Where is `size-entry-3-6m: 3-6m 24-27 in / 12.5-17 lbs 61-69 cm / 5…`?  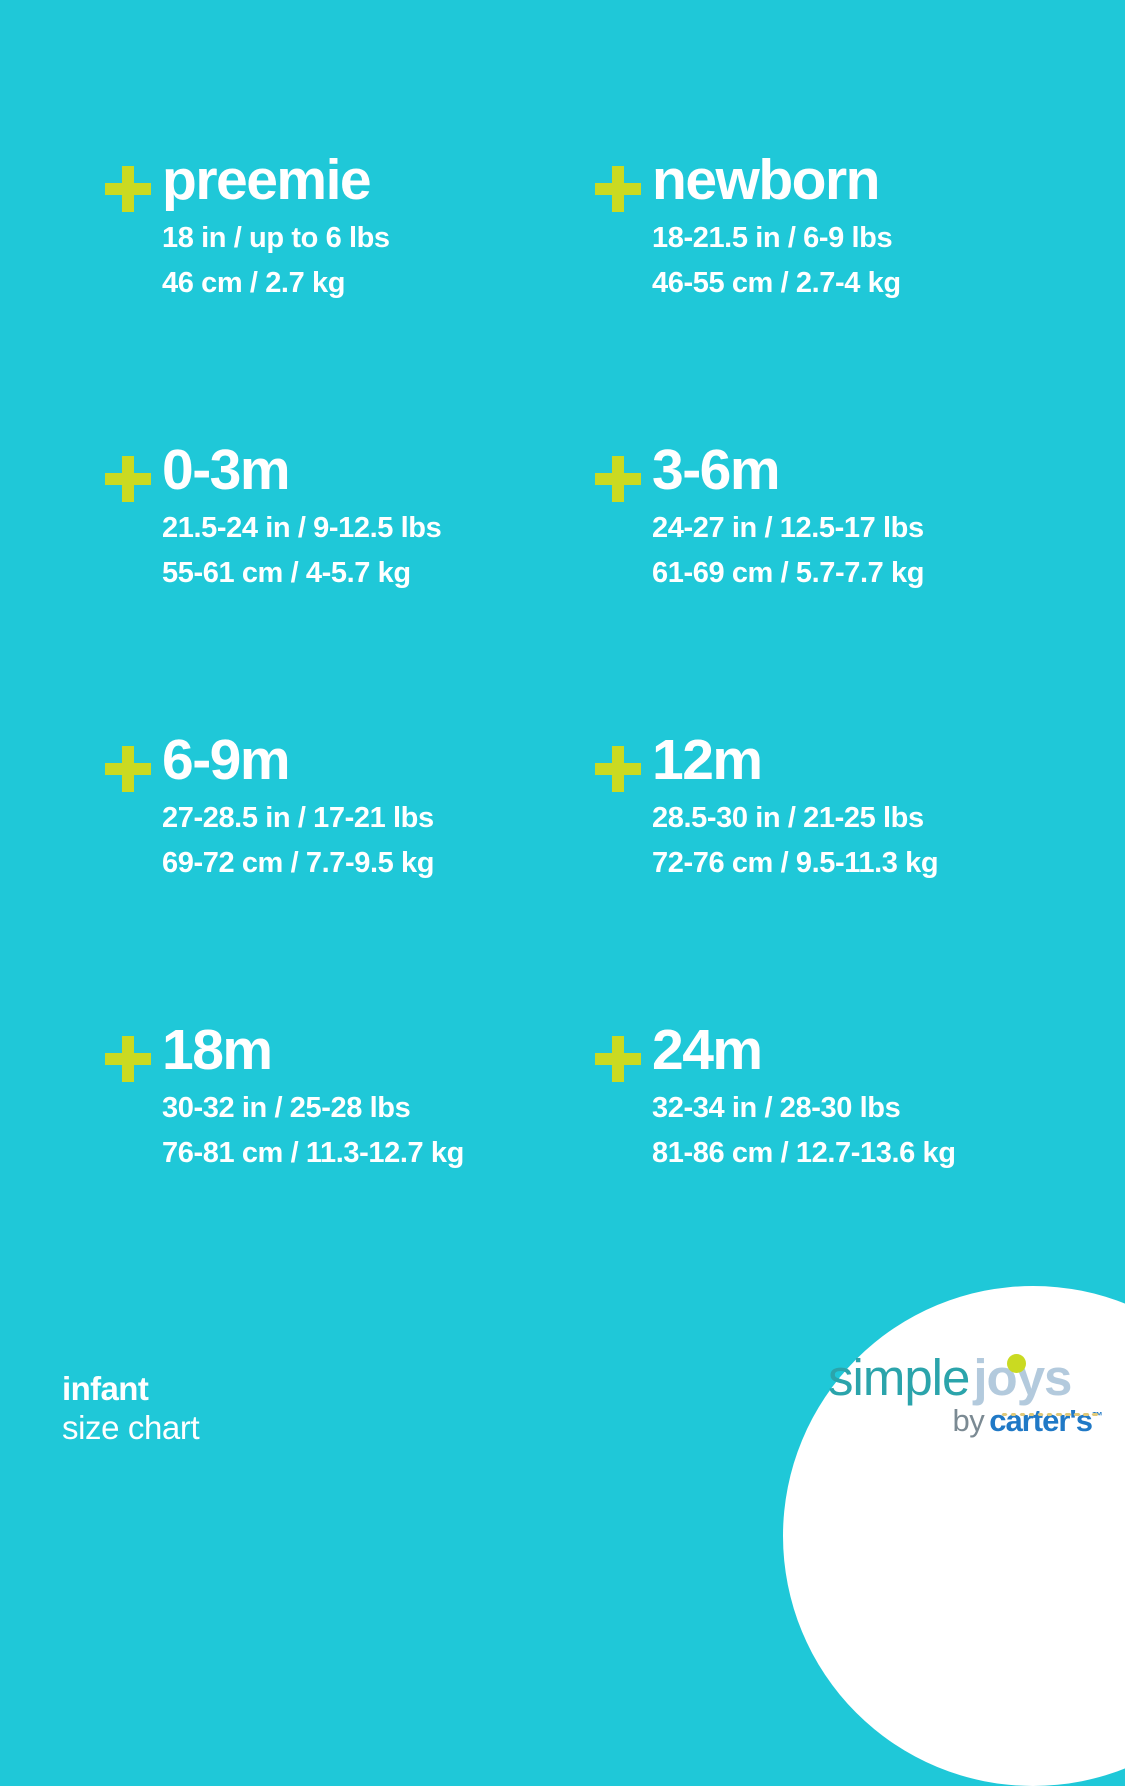
size-entry-3-6m: 3-6m 24-27 in / 12.5-17 lbs 61-69 cm / 5… is located at coordinates (840, 587).